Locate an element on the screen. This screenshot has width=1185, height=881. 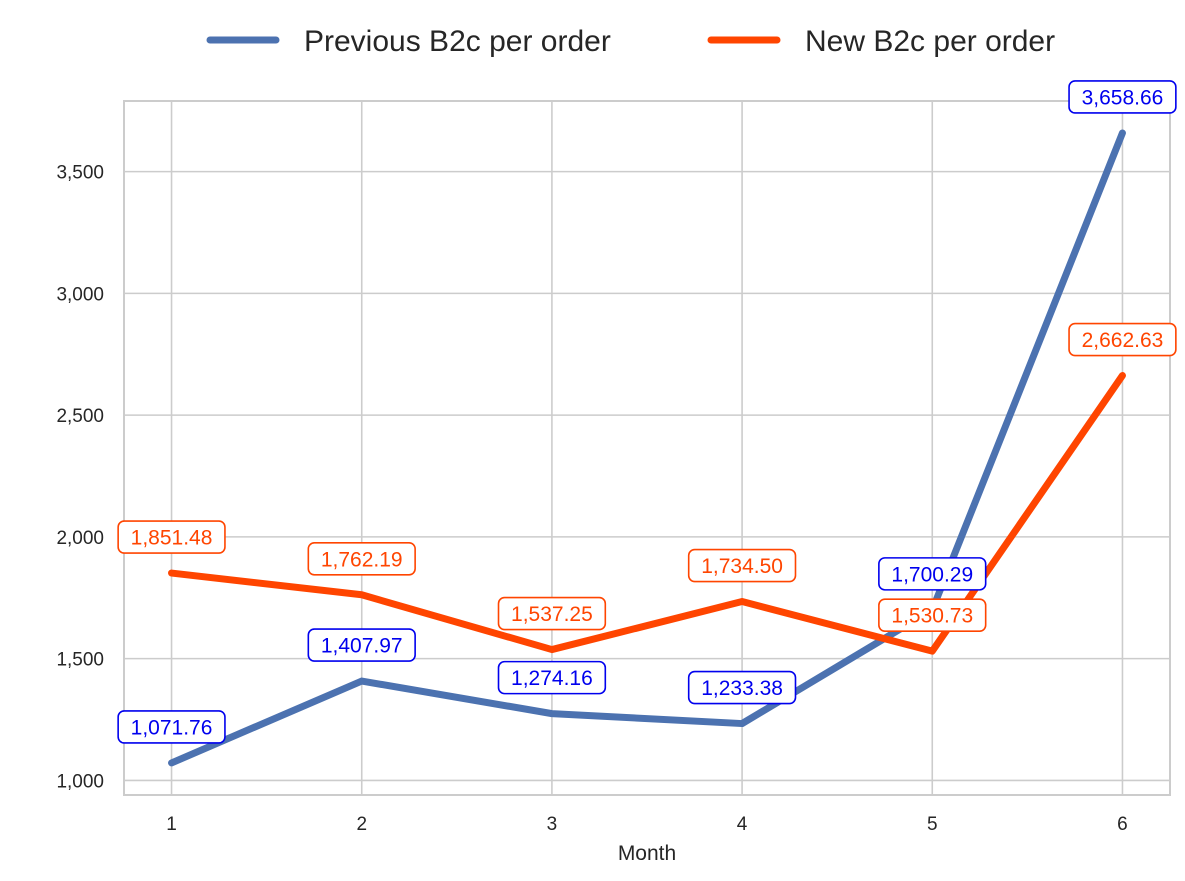
x-tick-label: 6 is located at coordinates (1122, 824).